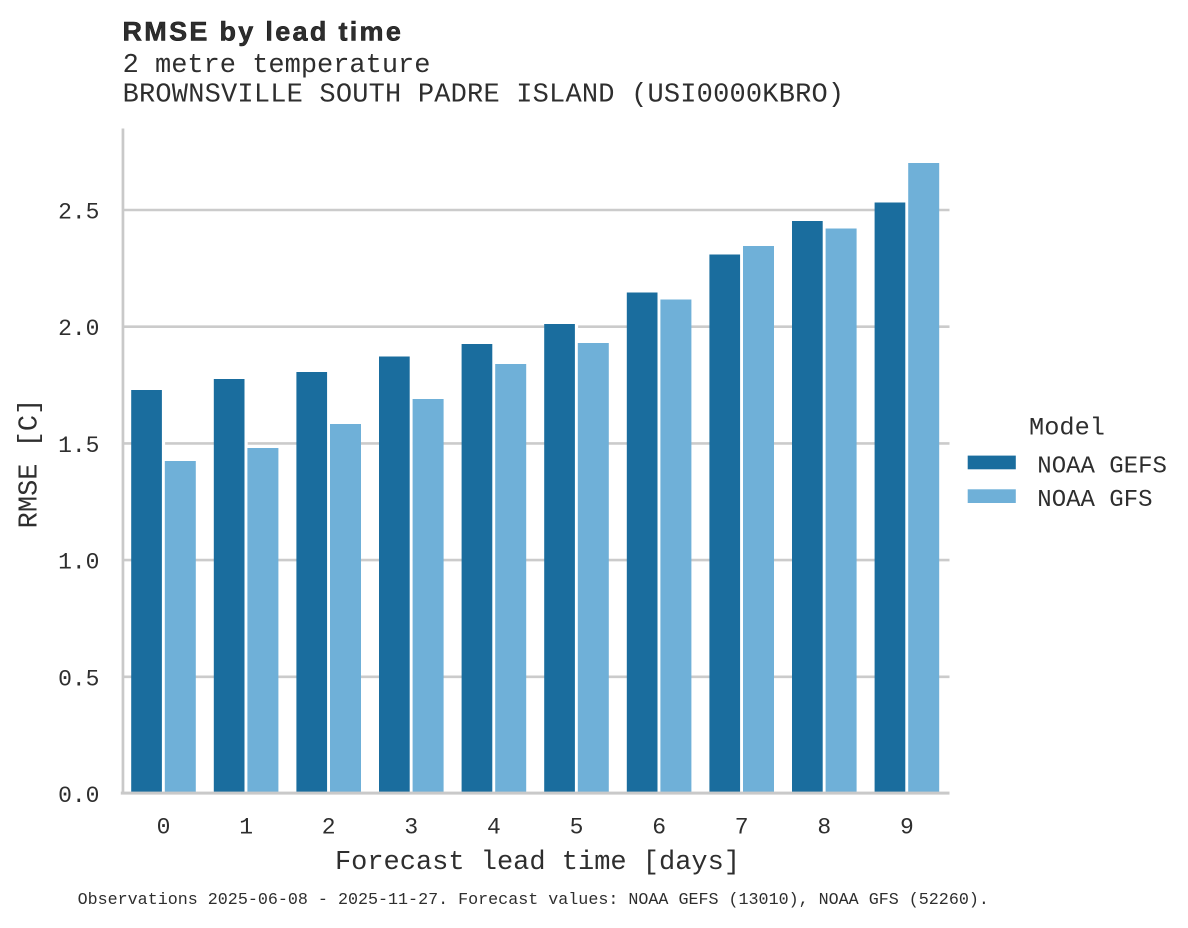 The image size is (1188, 928). Describe the element at coordinates (263, 31) in the screenshot. I see `svg-text: RMSE by lead time` at that location.